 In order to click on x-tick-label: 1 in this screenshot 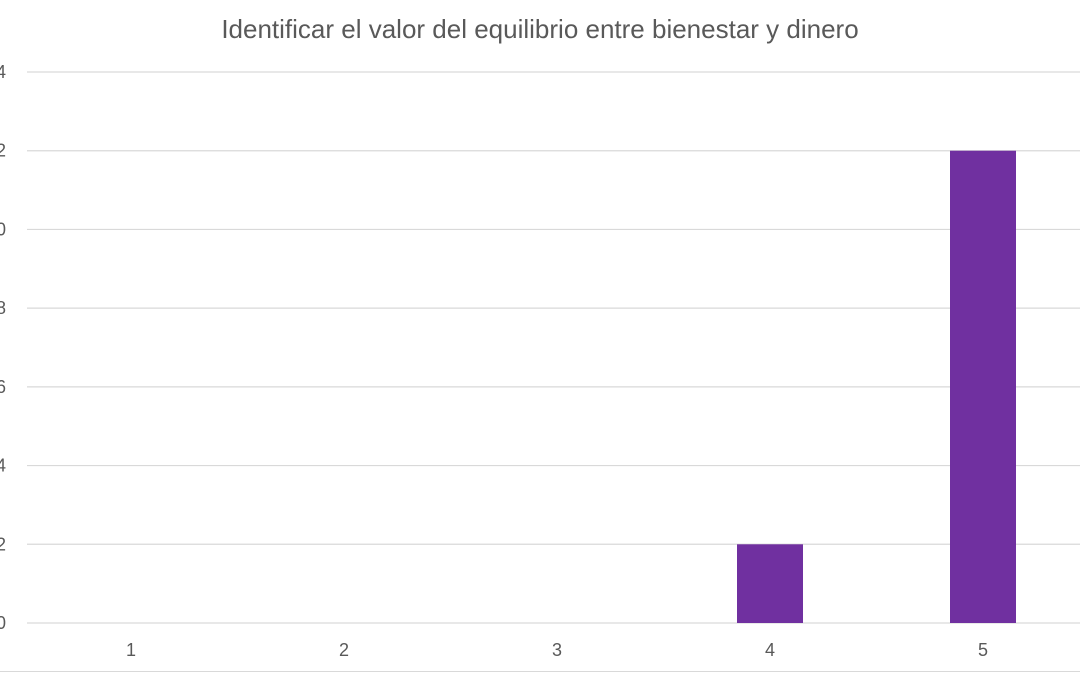, I will do `click(131, 650)`.